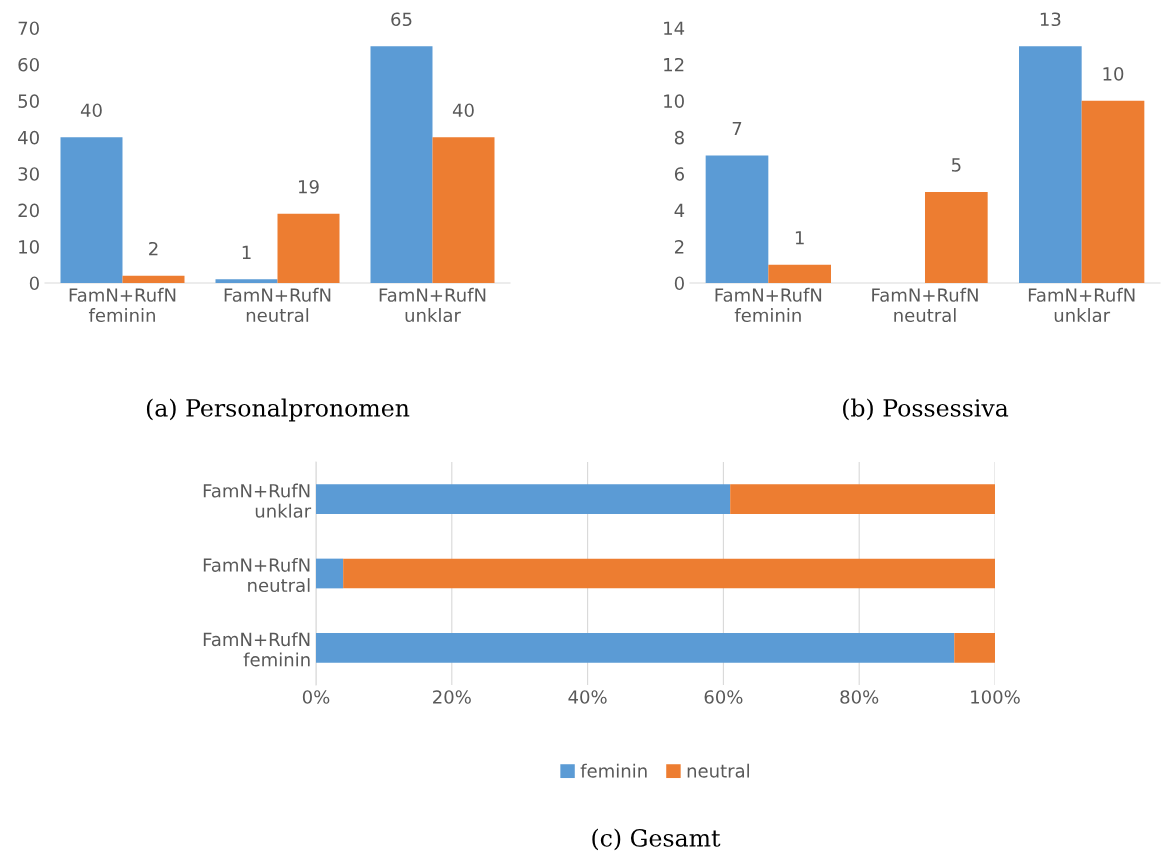 Image resolution: width=1170 pixels, height=856 pixels. What do you see at coordinates (859, 697) in the screenshot?
I see `x-tick-label: 80%` at bounding box center [859, 697].